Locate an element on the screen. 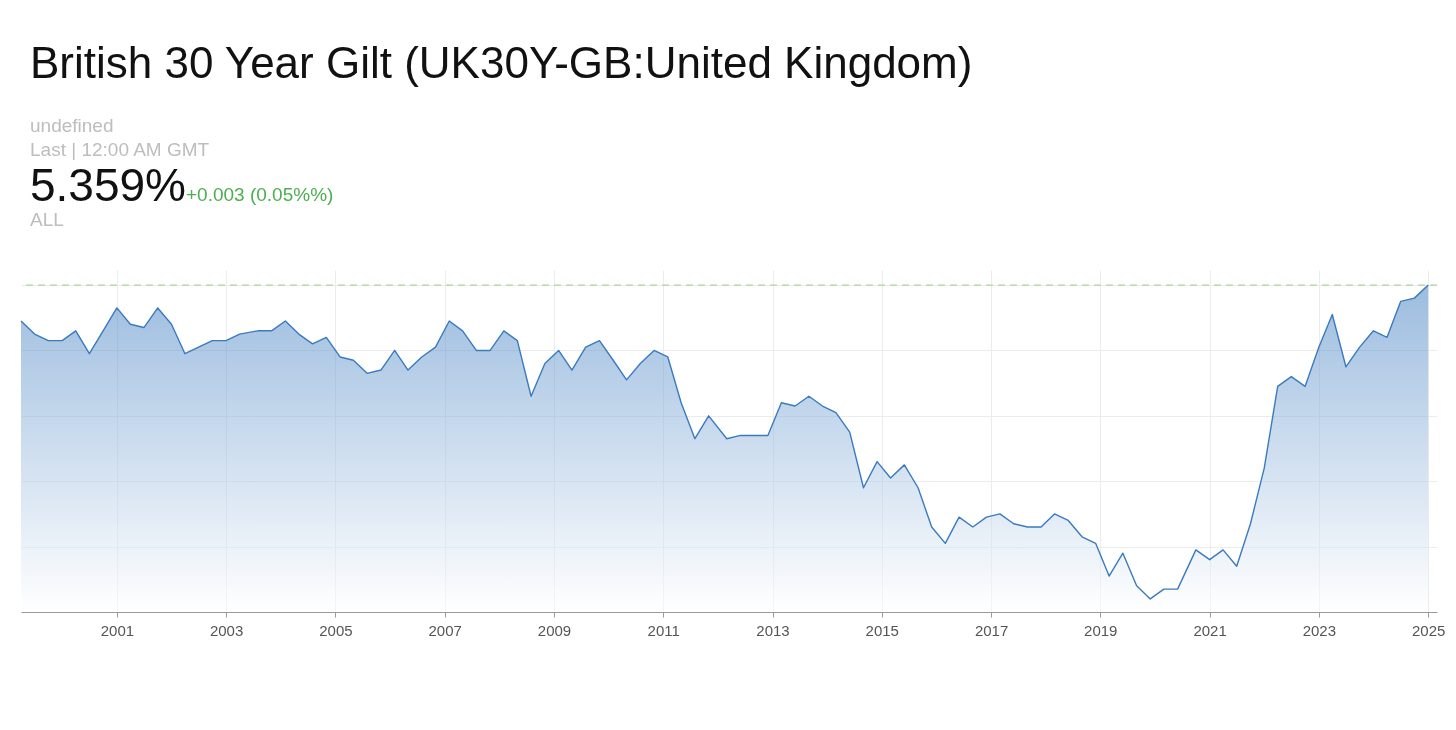 The width and height of the screenshot is (1456, 730). text: Last | 12:00 AM GMT is located at coordinates (120, 149).